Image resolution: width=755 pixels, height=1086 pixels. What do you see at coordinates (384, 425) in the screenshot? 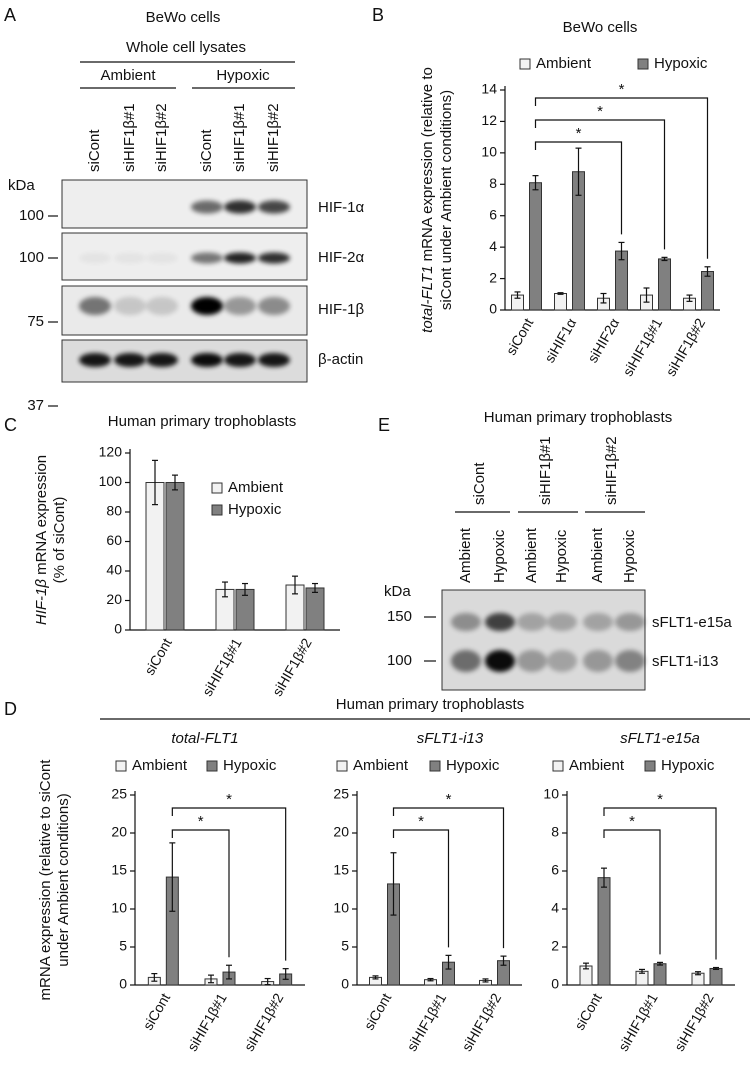
I see `panel-letter: E` at bounding box center [384, 425].